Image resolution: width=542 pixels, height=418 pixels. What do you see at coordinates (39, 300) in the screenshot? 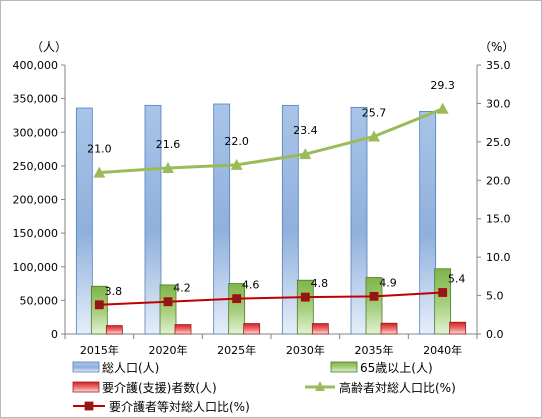
I see `left-tick-label: 50,000` at bounding box center [39, 300].